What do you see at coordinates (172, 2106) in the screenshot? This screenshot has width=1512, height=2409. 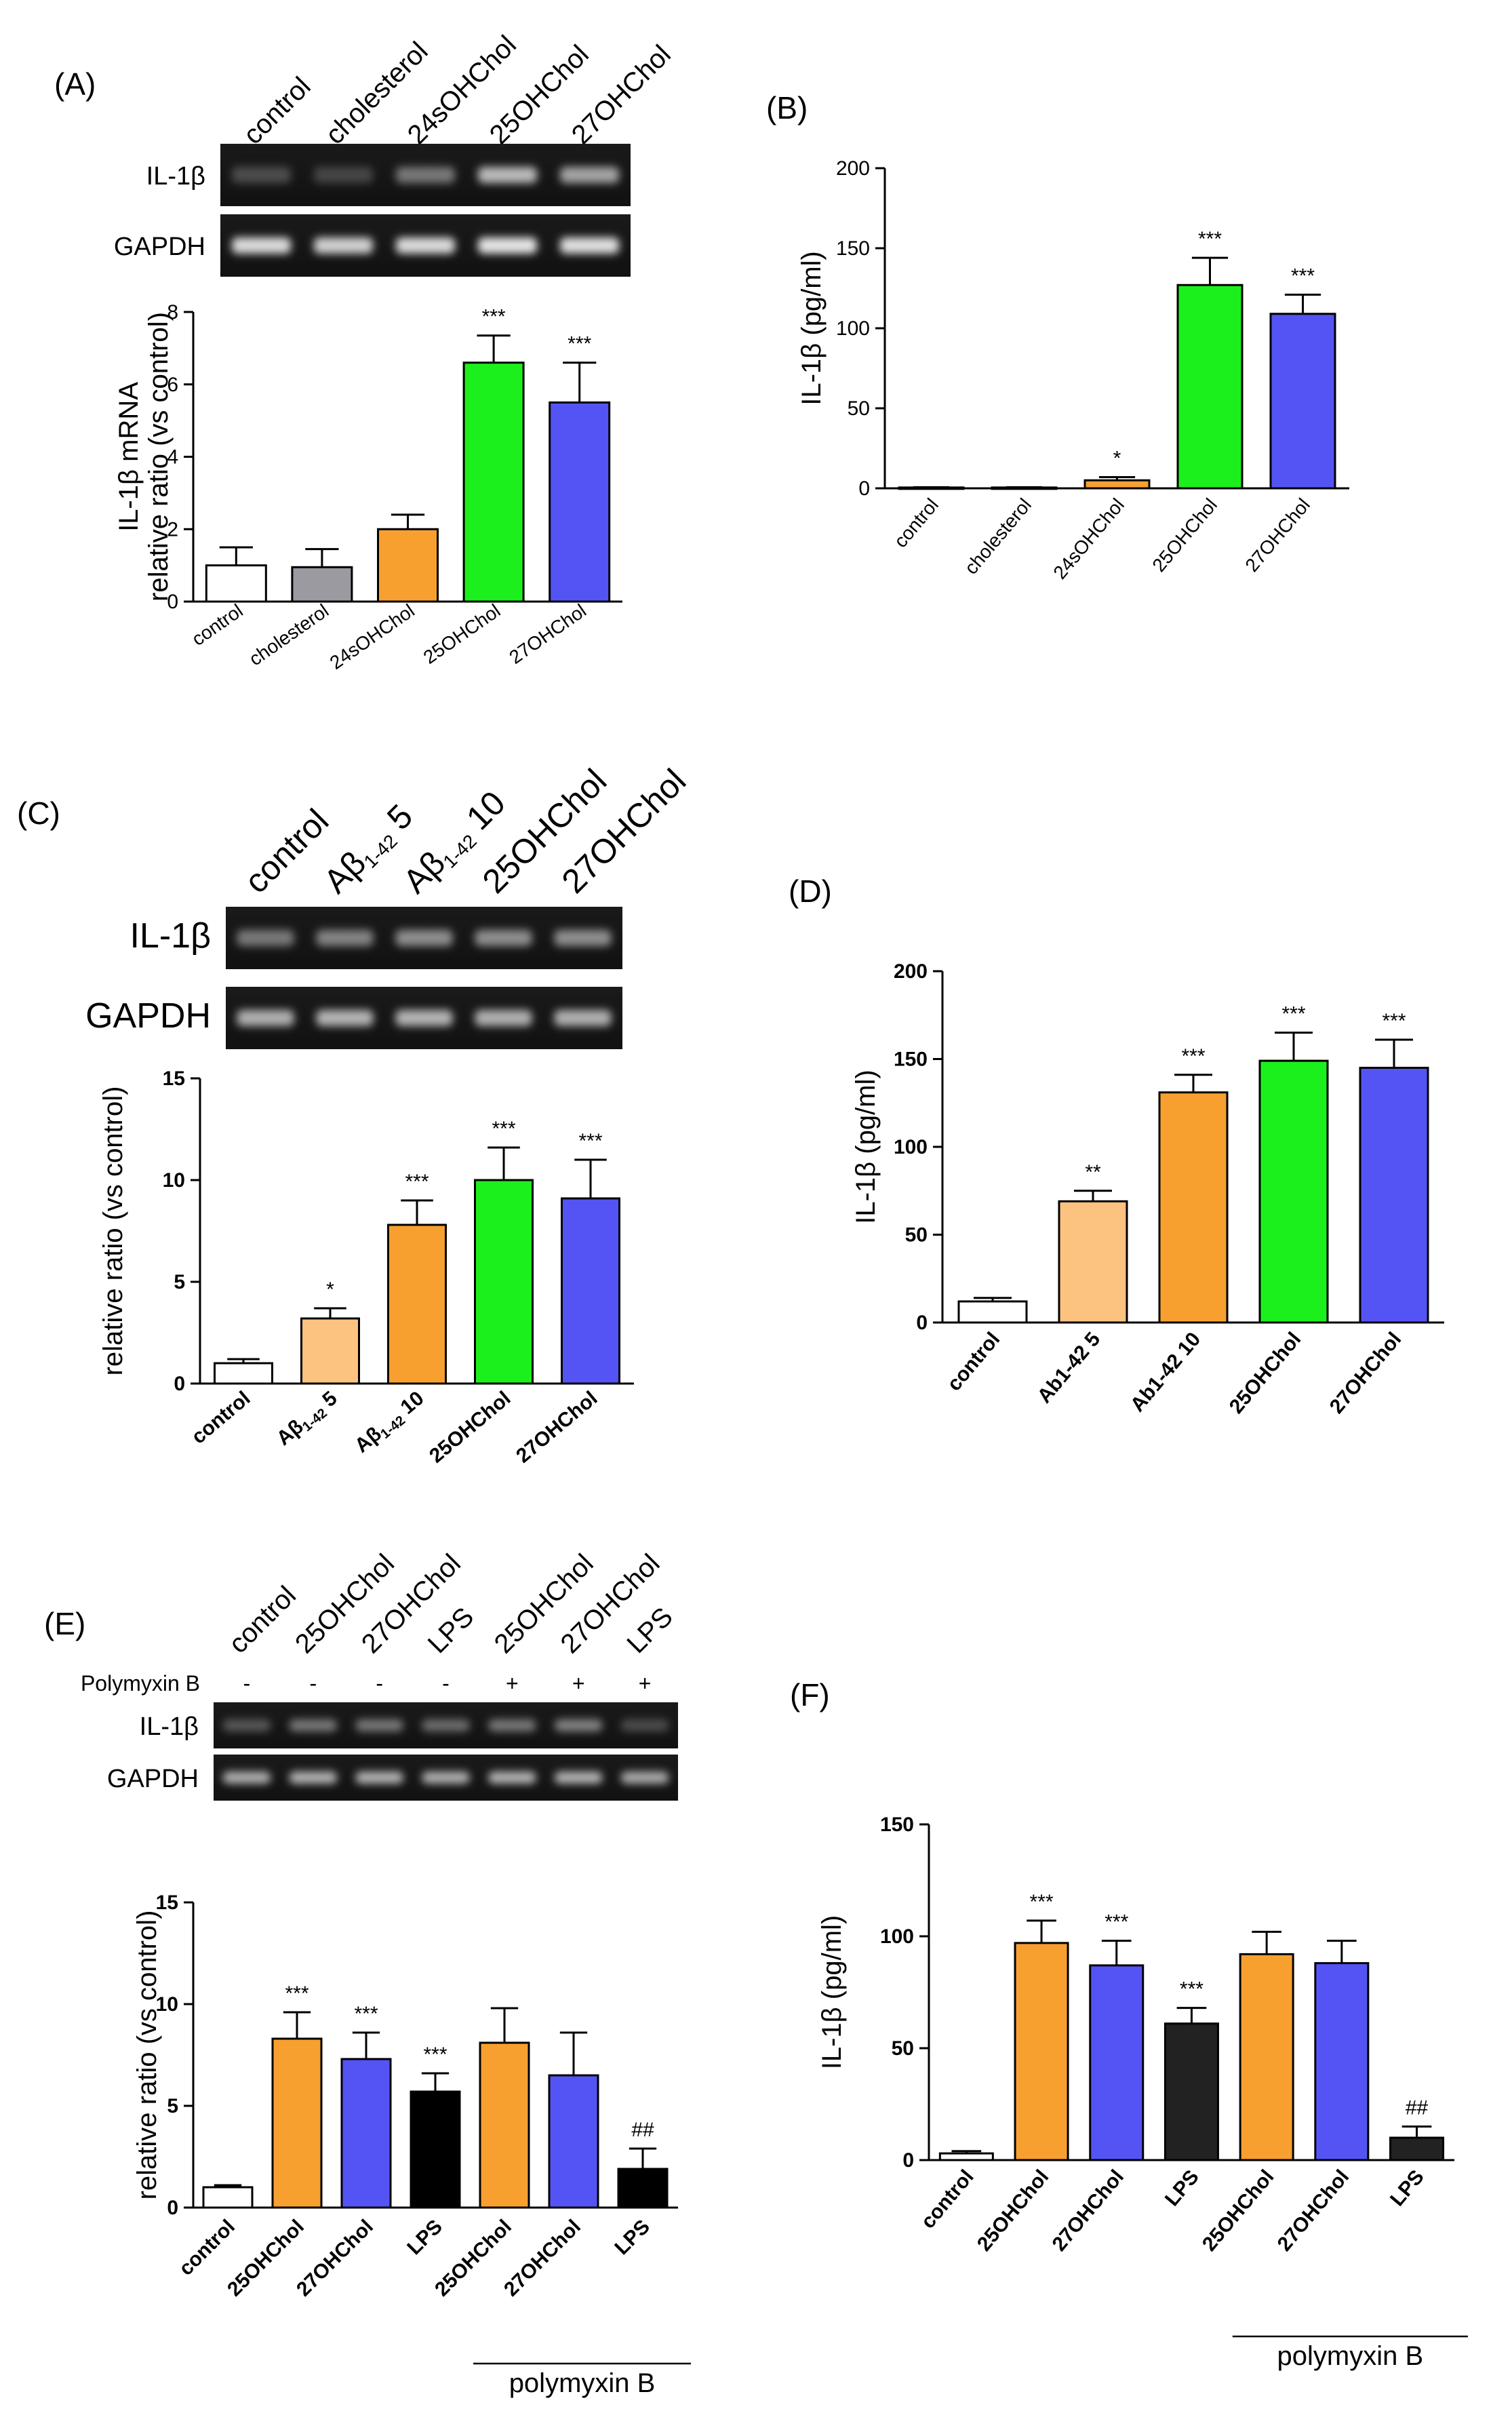 I see `y-tick-label: 5` at bounding box center [172, 2106].